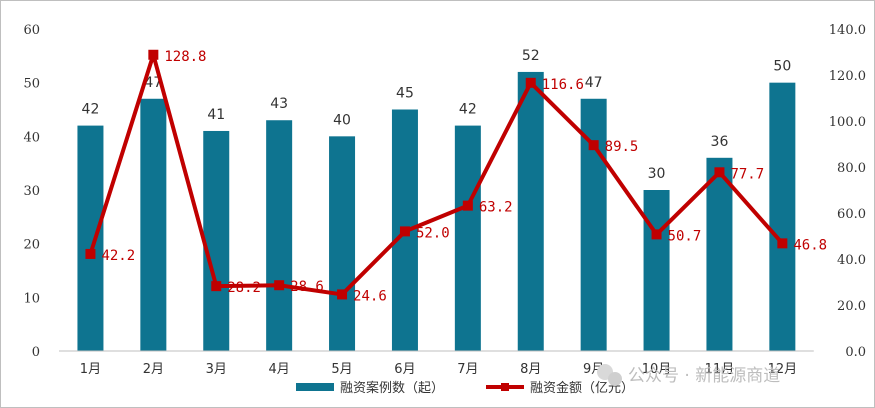 The height and width of the screenshot is (408, 875). Describe the element at coordinates (783, 369) in the screenshot. I see `x-tick-label: 12月` at that location.